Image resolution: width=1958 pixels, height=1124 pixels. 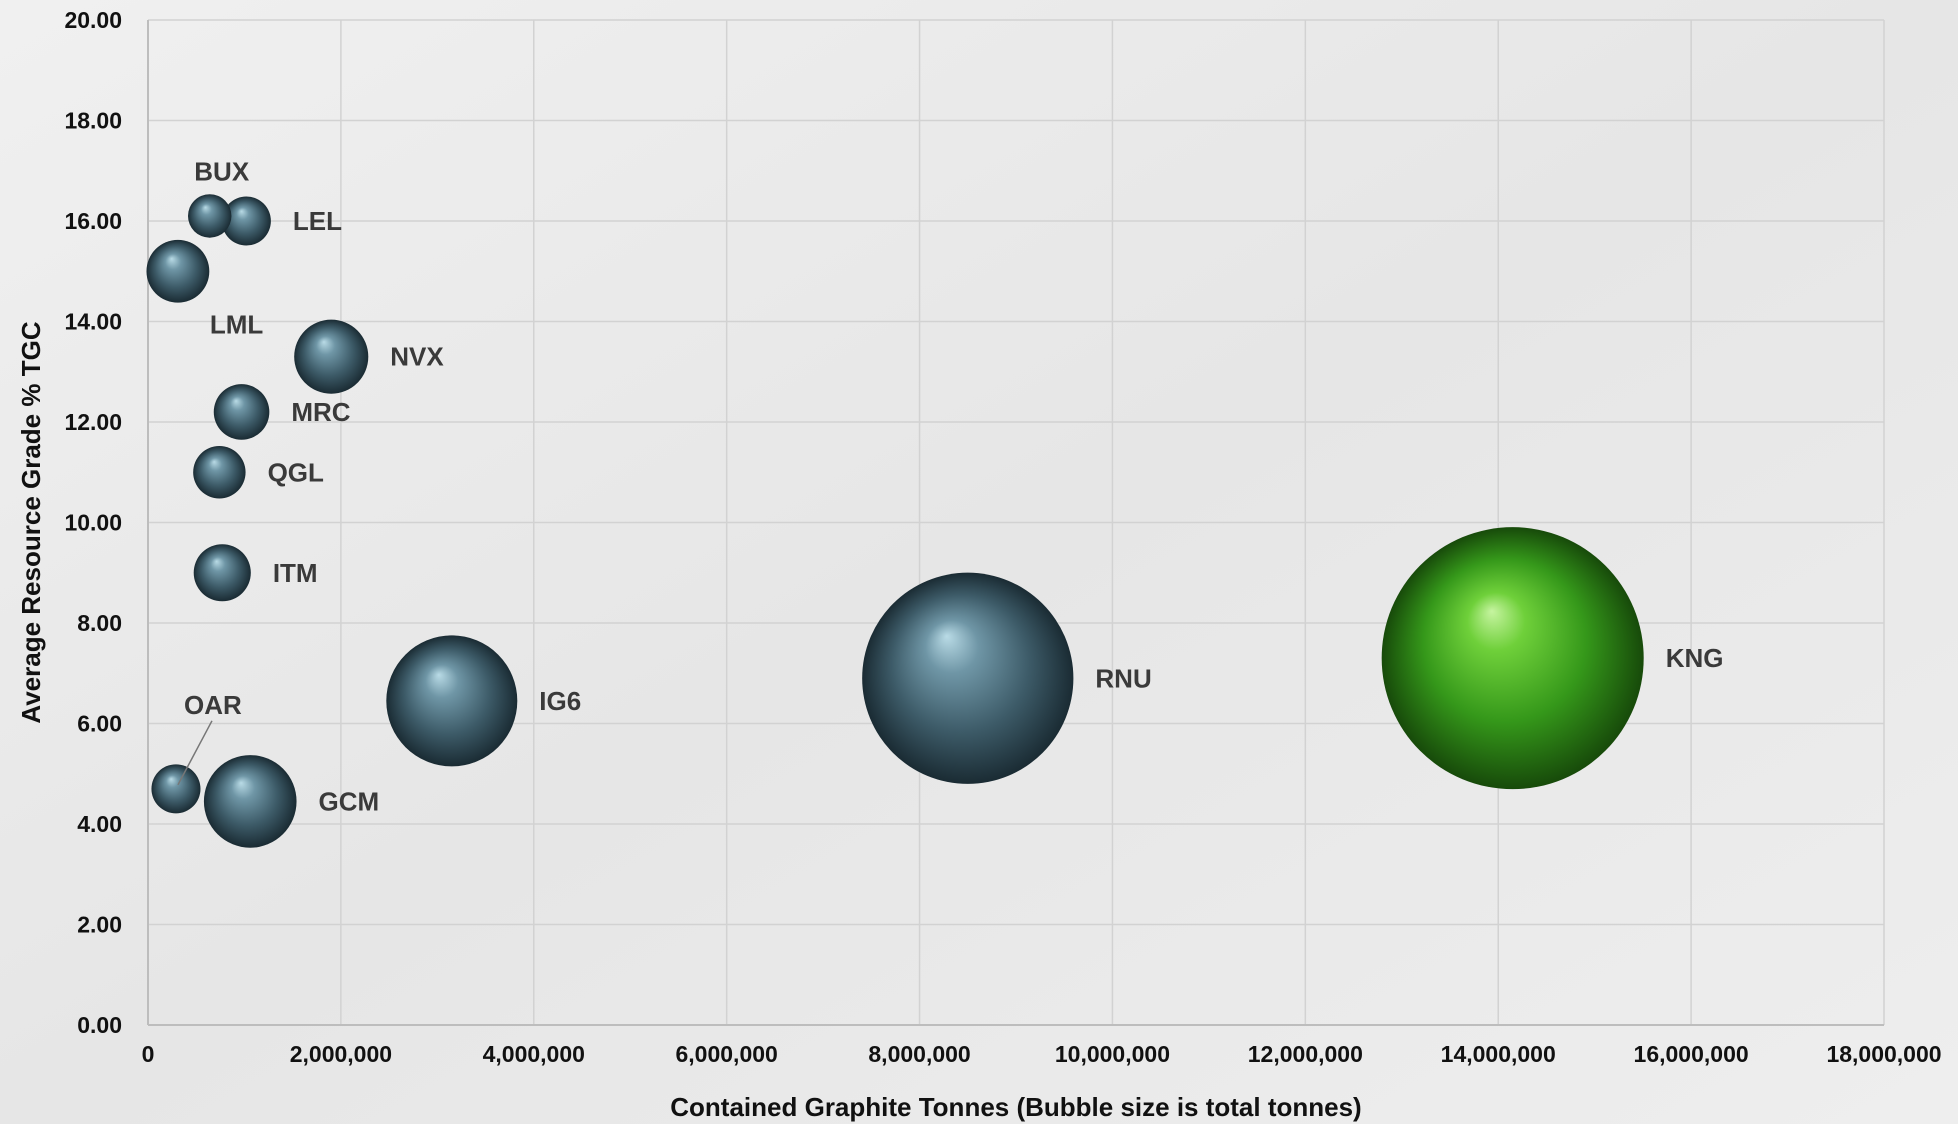 What do you see at coordinates (93, 121) in the screenshot?
I see `y-tick-label: 18.00` at bounding box center [93, 121].